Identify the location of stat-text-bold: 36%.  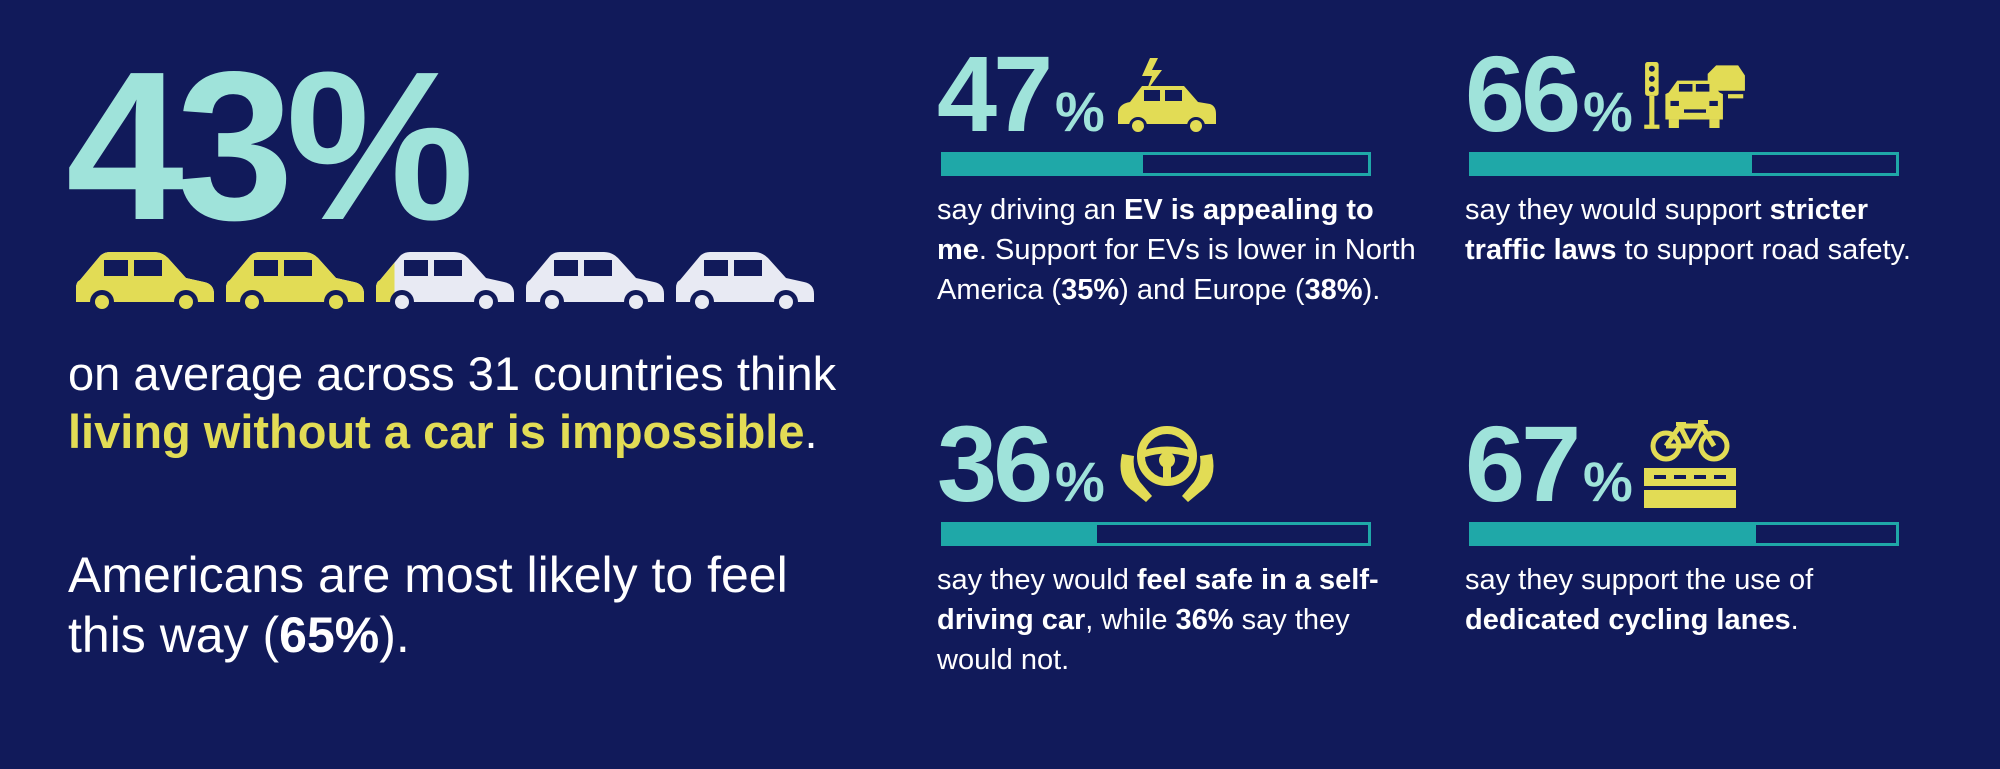
(1204, 620).